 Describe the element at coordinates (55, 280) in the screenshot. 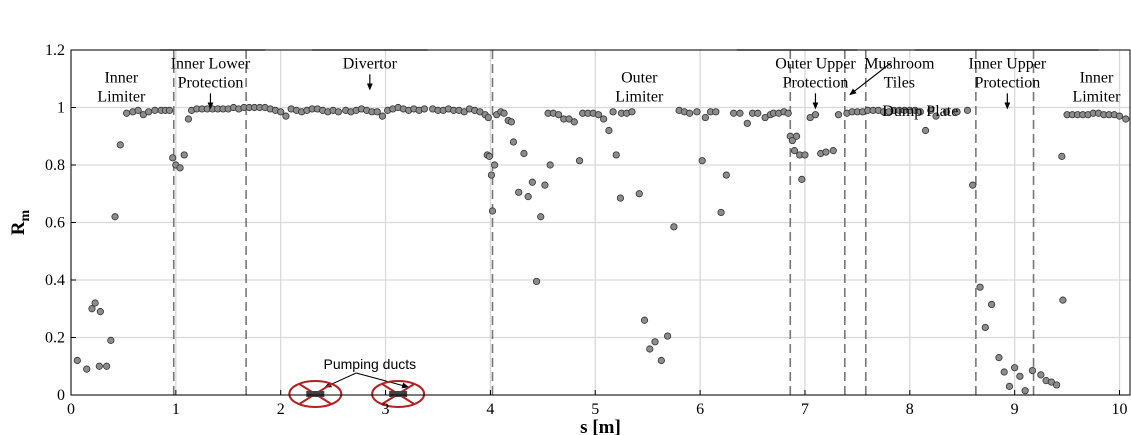

I see `y-tick-label: 0.4` at that location.